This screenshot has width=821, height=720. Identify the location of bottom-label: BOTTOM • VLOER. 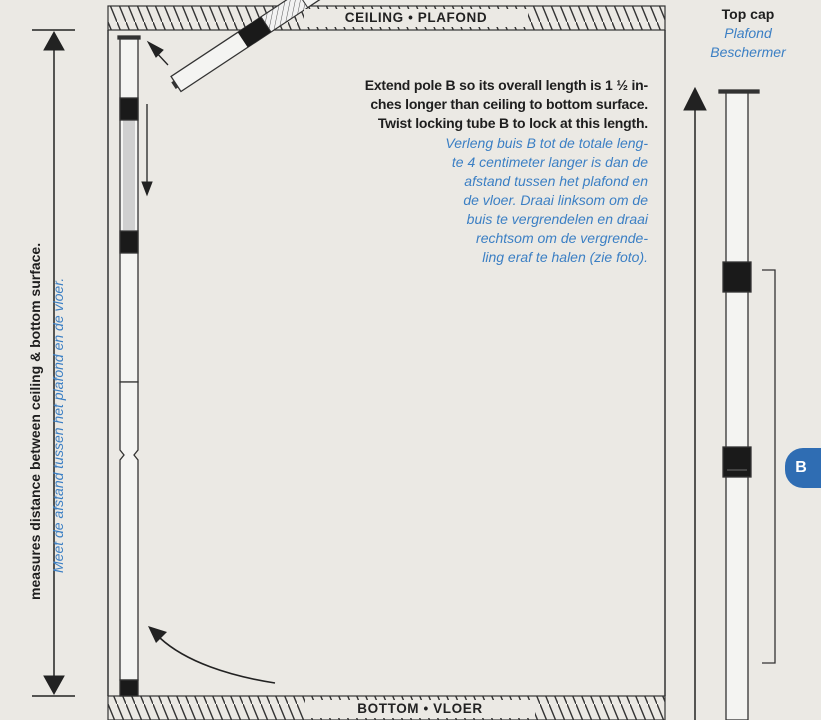
(420, 709).